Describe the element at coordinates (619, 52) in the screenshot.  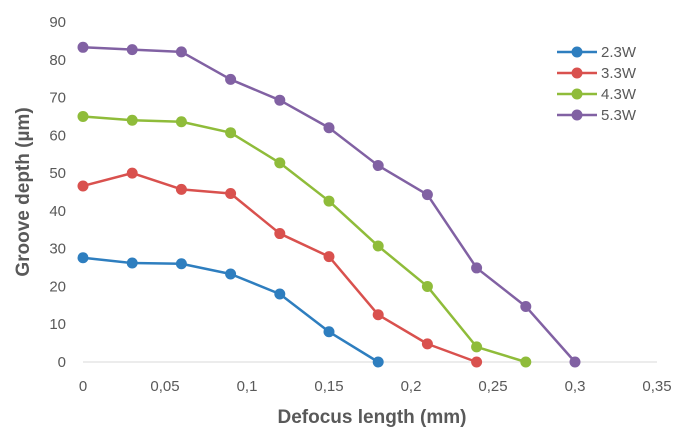
I see `legend-label: 2.3W` at that location.